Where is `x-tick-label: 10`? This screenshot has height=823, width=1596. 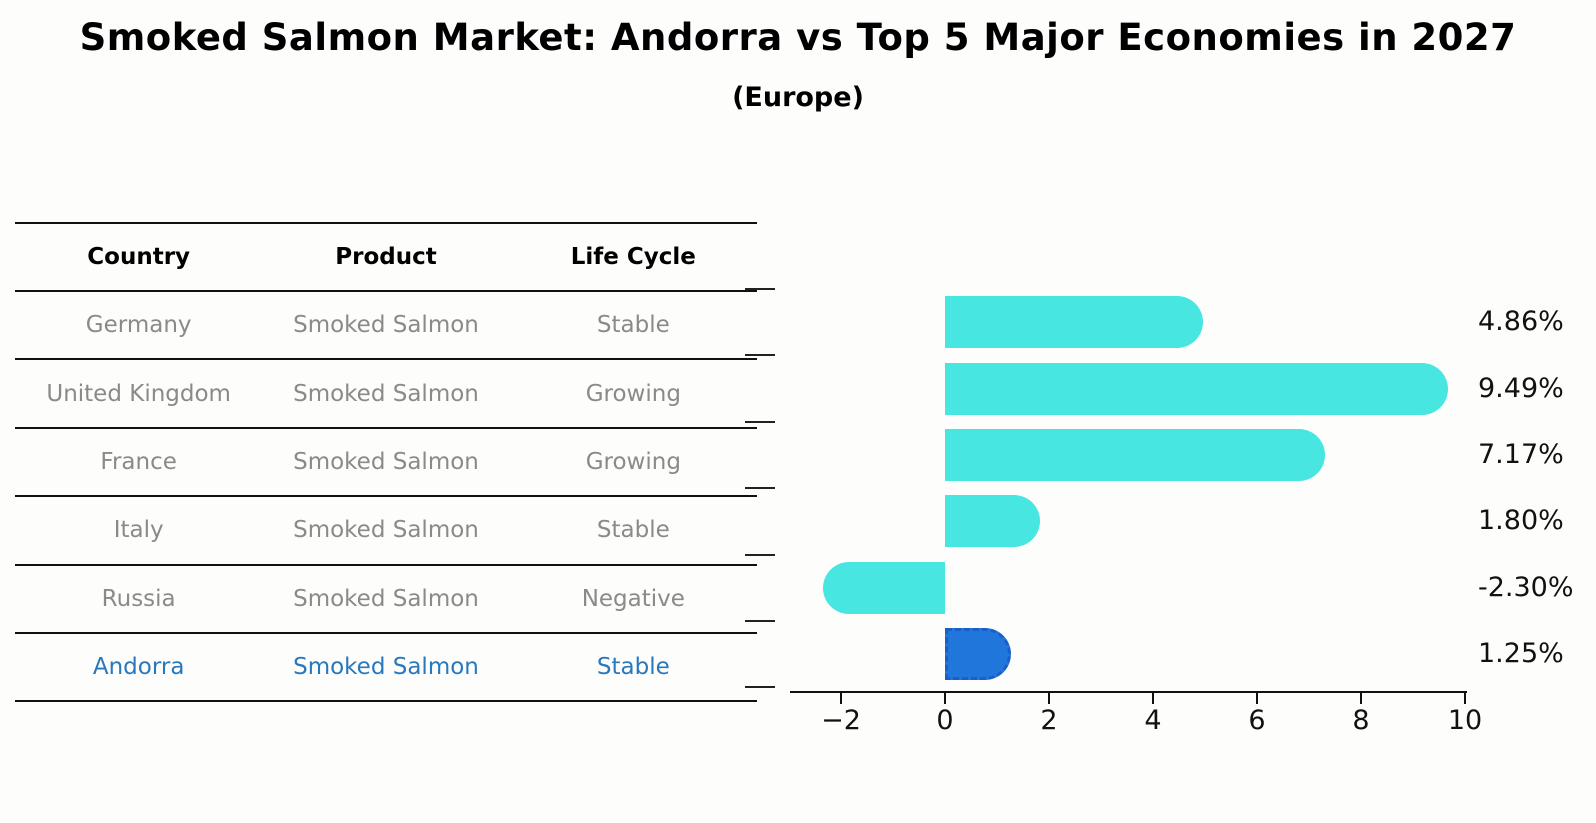
x-tick-label: 10 is located at coordinates (1465, 720).